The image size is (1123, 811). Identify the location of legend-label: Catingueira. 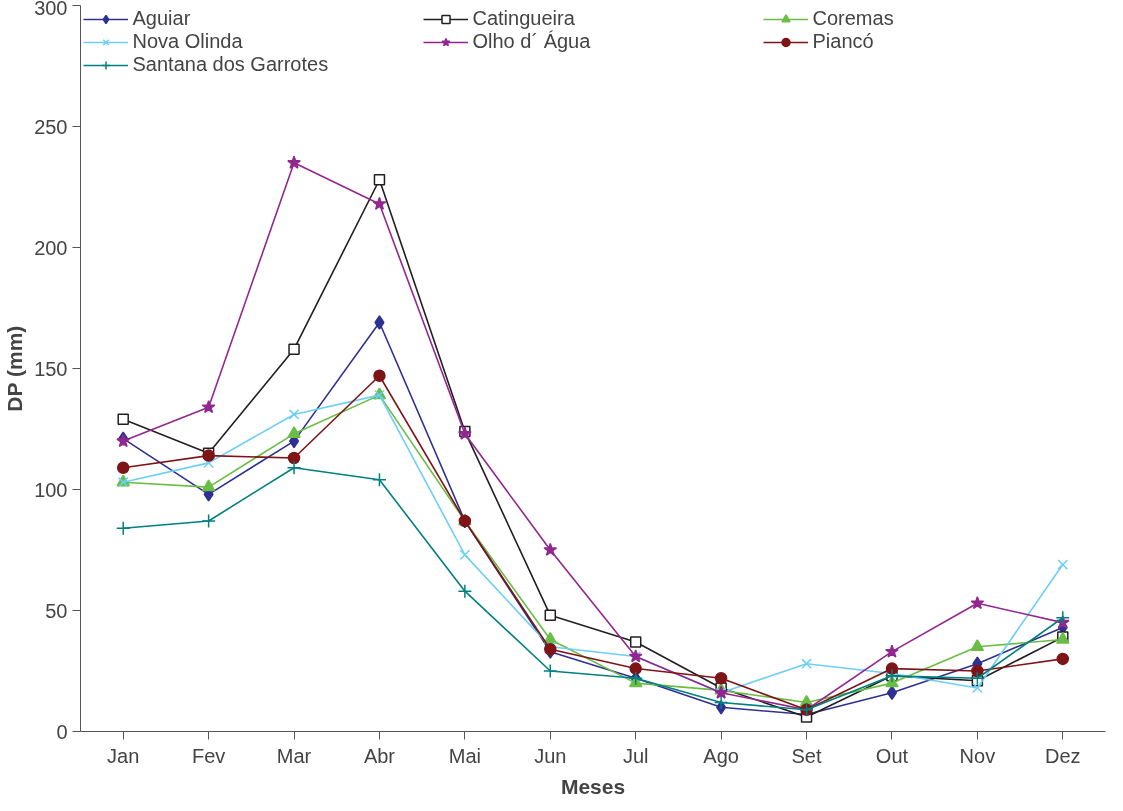
(523, 18).